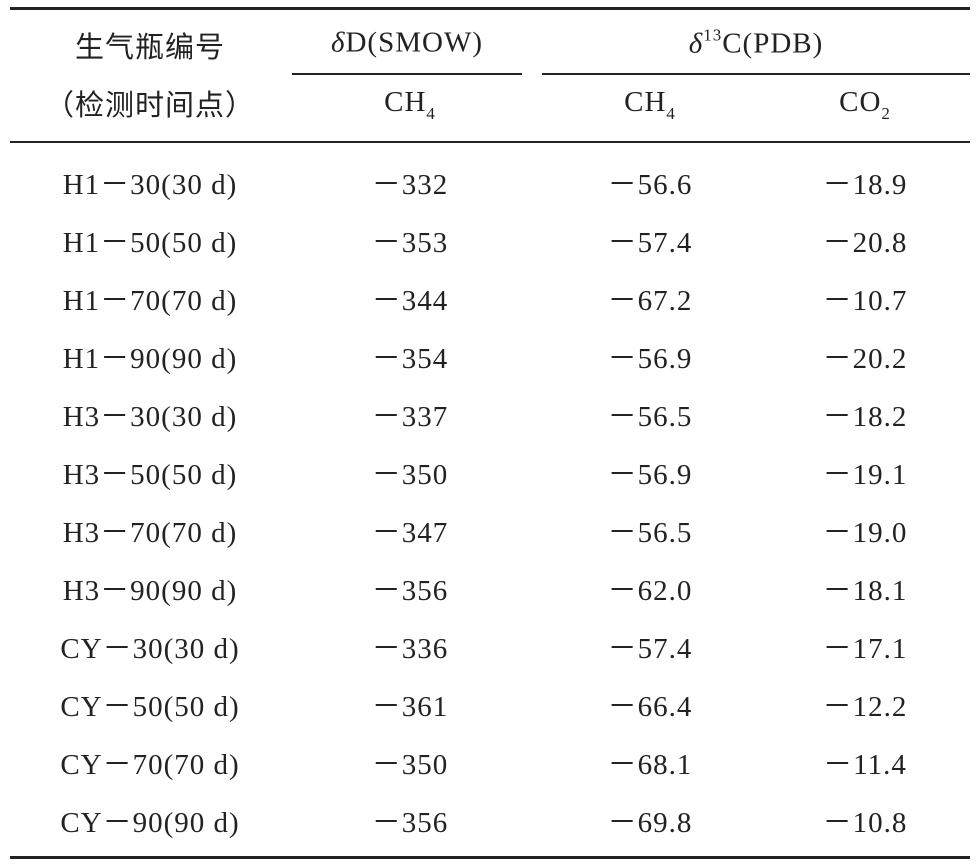  I want to click on cell-text: －10.8, so click(865, 823).